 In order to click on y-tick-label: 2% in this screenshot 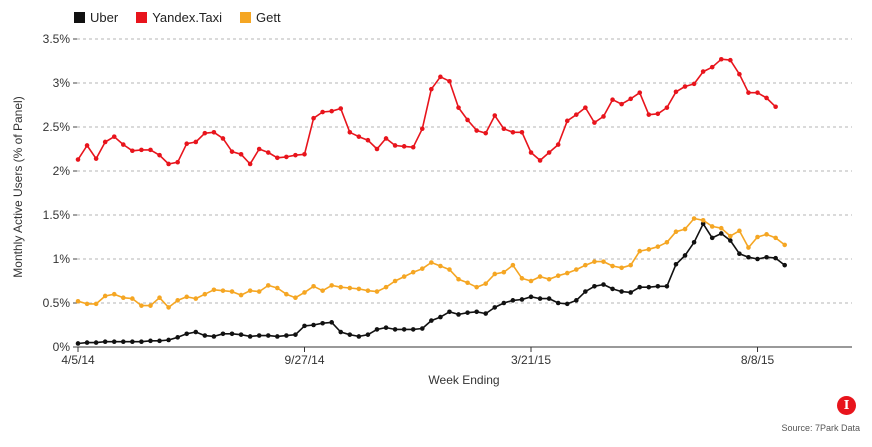, I will do `click(62, 171)`.